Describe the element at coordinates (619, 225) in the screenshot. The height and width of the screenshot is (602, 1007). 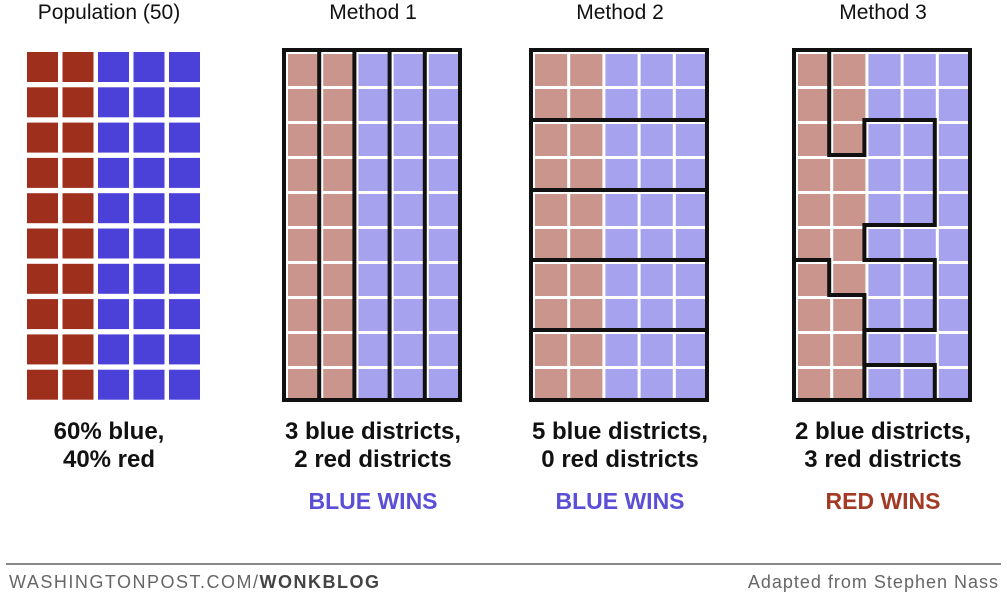
I see `state-outline` at that location.